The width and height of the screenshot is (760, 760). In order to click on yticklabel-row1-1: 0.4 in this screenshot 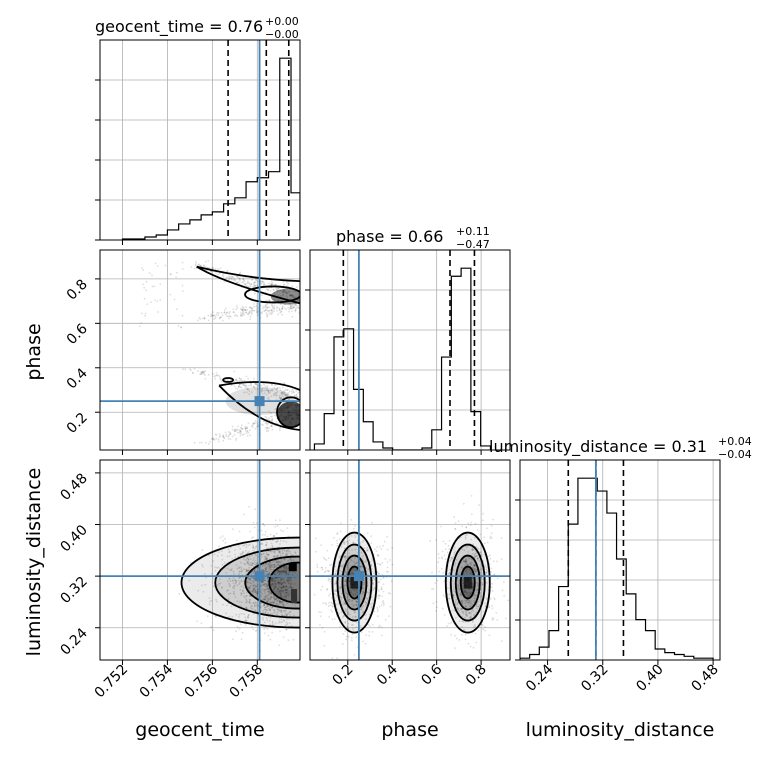, I will do `click(77, 378)`.